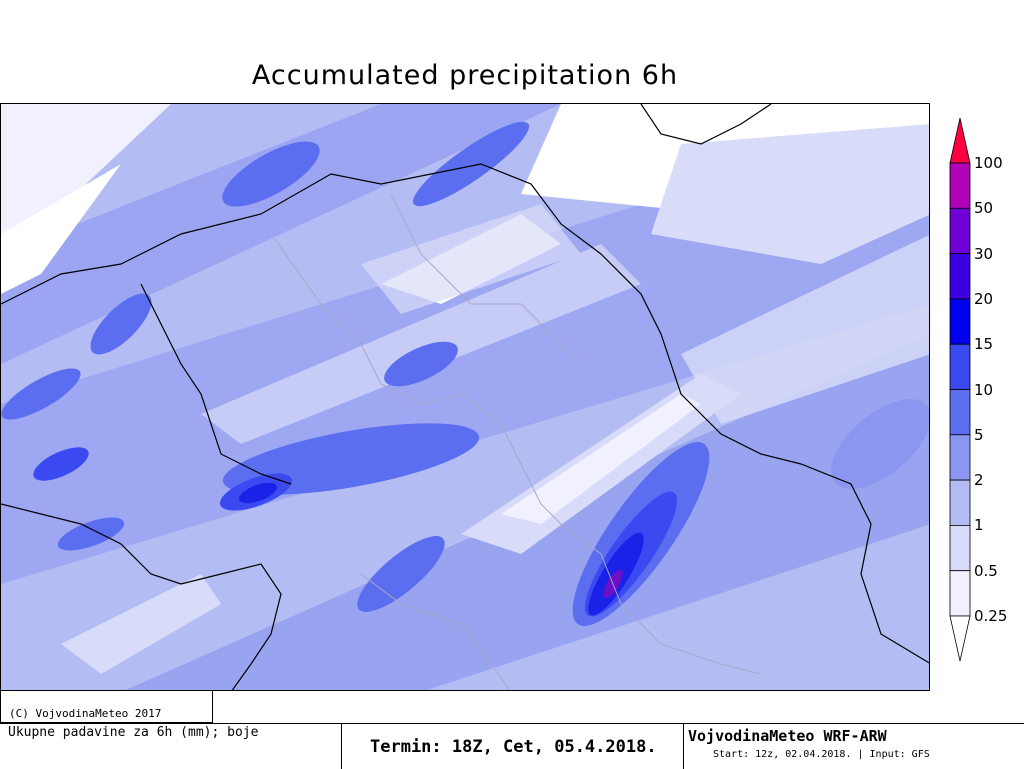 Image resolution: width=1024 pixels, height=769 pixels. Describe the element at coordinates (171, 746) in the screenshot. I see `footer-description-cell: Ukupne padavine za 6h (mm); boje` at that location.